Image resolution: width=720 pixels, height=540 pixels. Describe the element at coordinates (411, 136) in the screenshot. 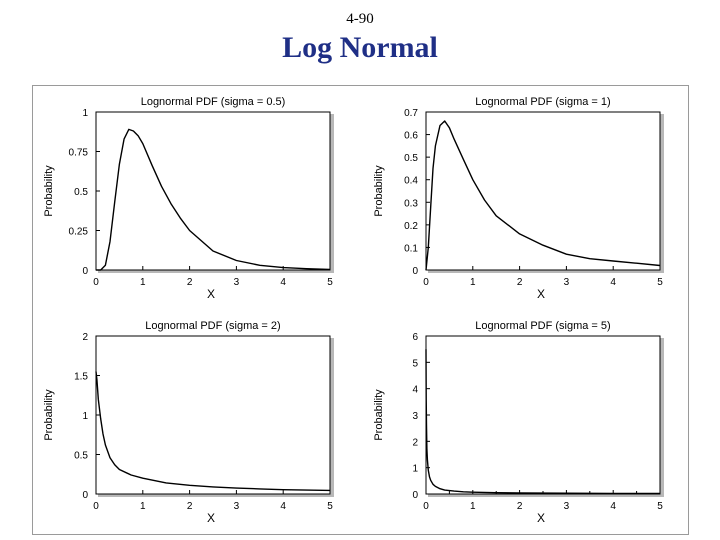

I see `y-tick-label: 0.6` at that location.